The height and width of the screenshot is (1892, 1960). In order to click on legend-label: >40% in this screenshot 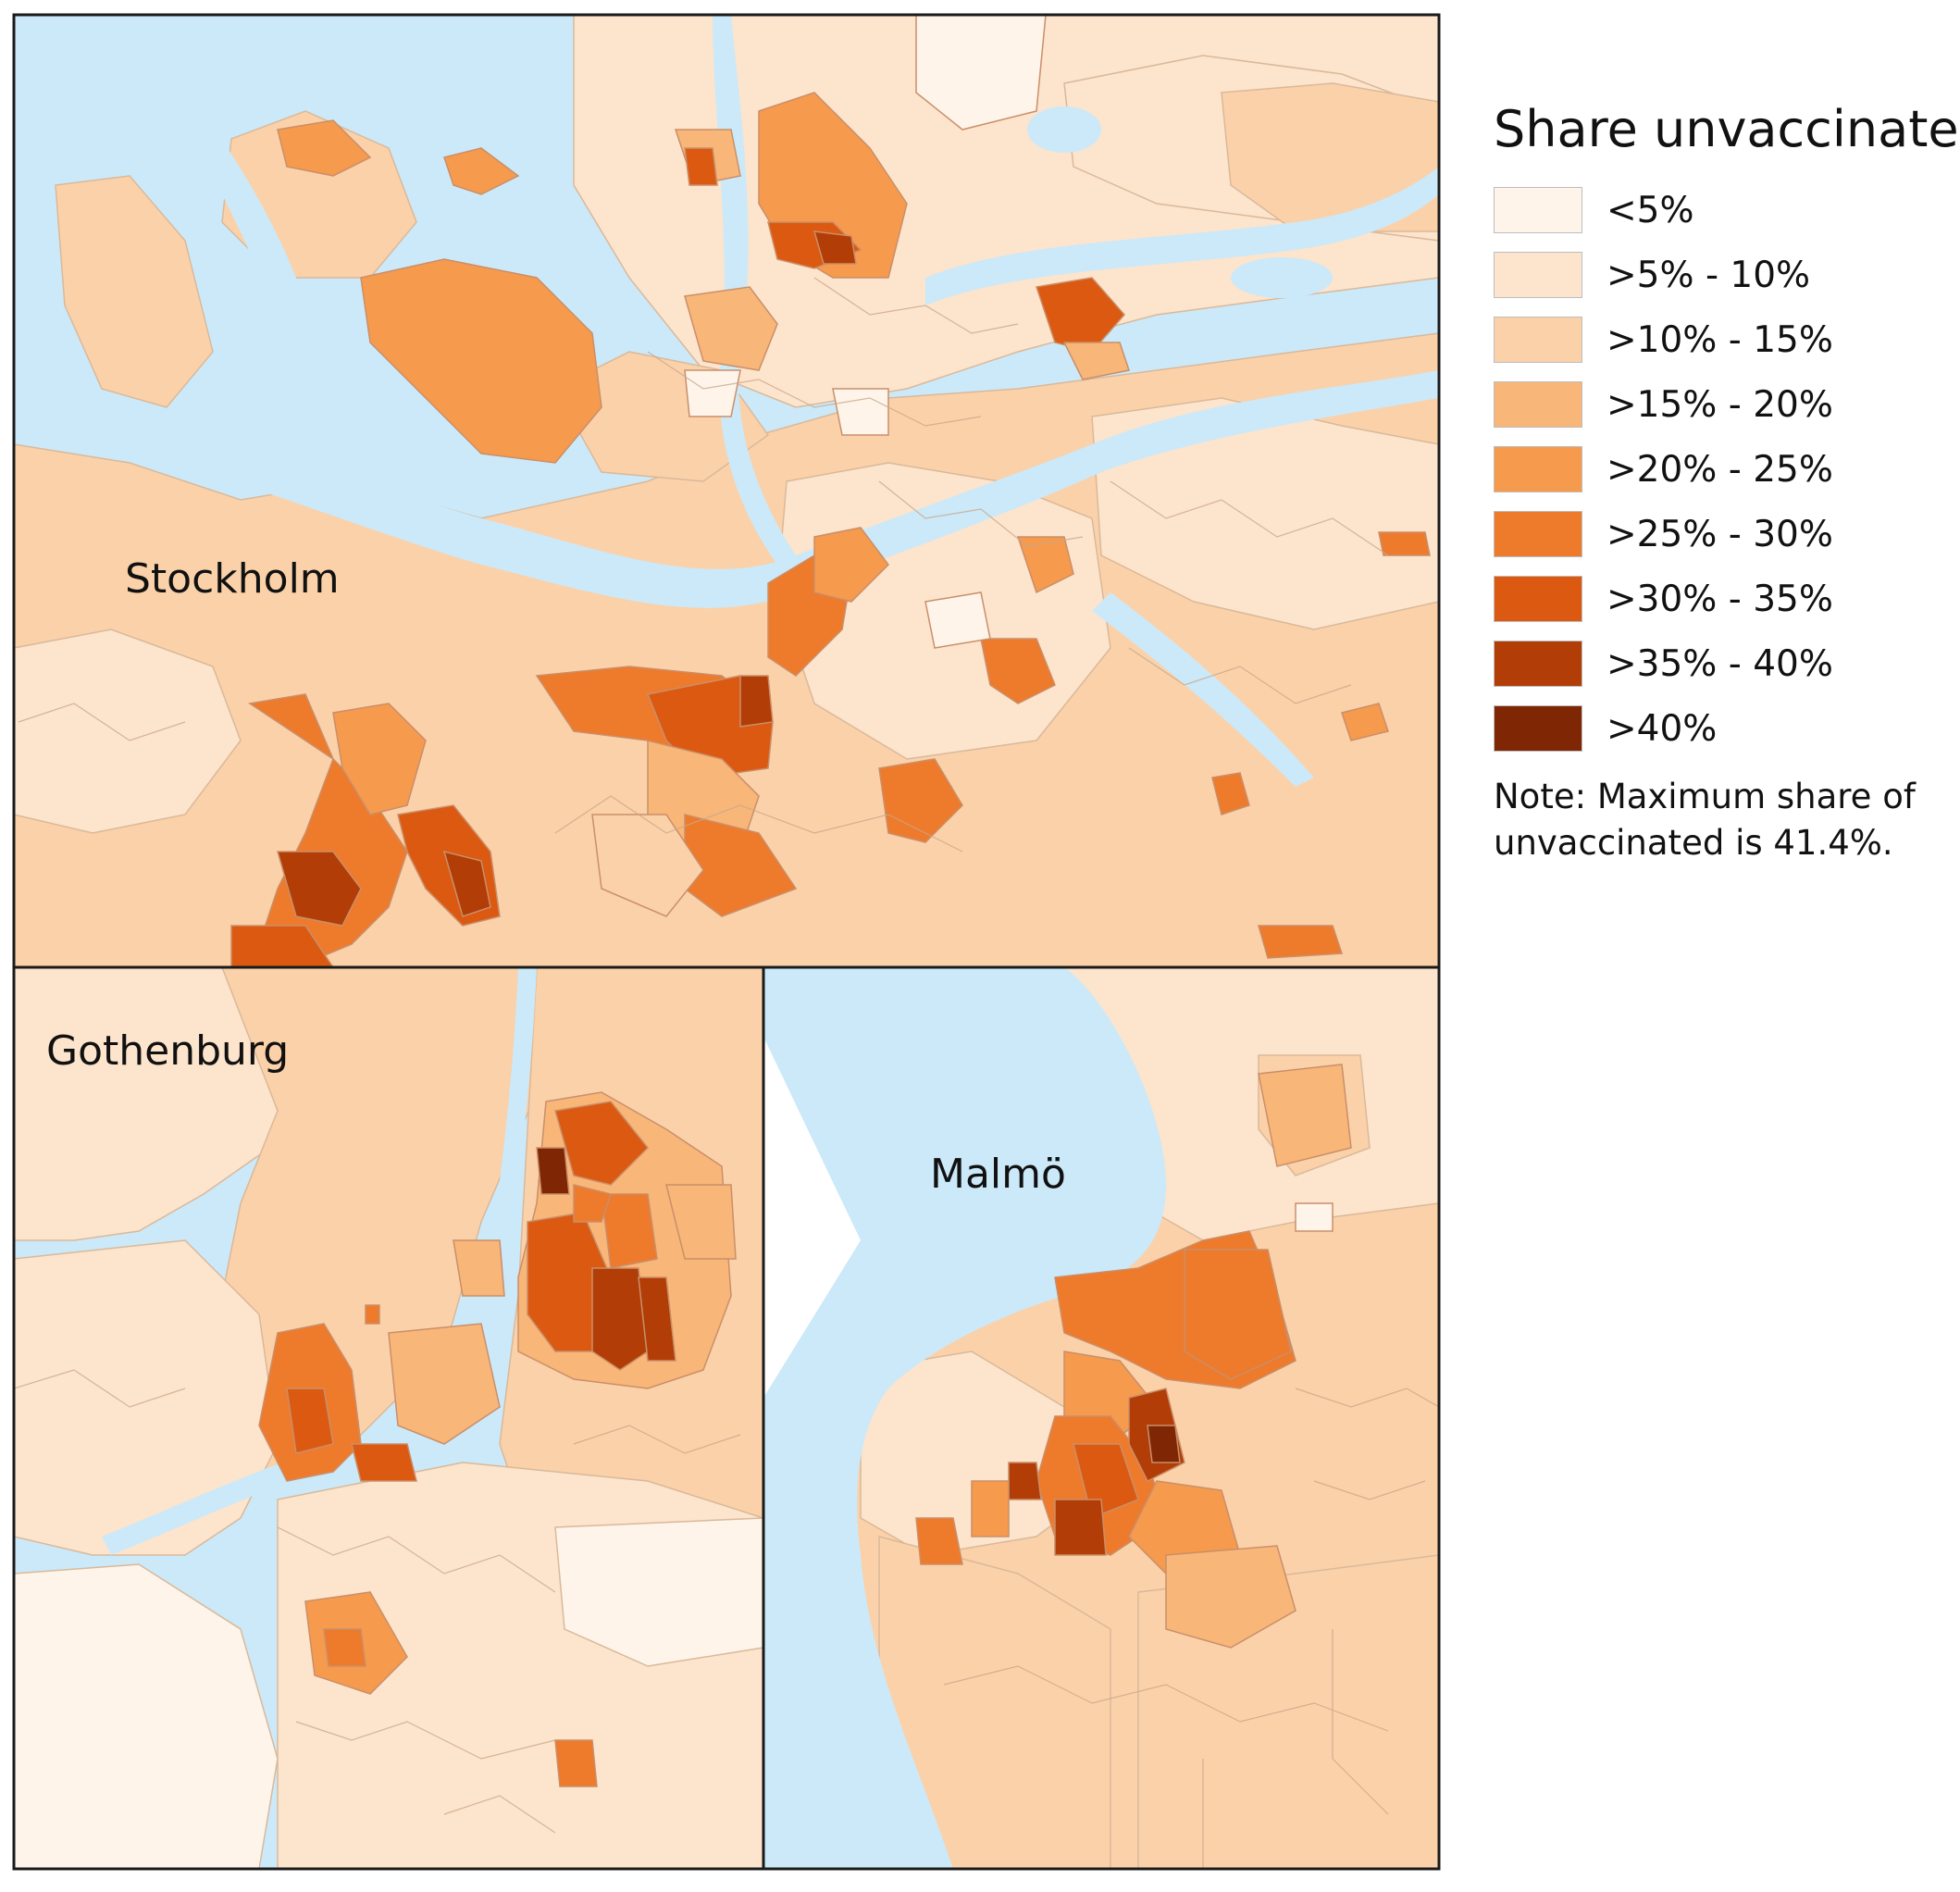, I will do `click(1662, 728)`.